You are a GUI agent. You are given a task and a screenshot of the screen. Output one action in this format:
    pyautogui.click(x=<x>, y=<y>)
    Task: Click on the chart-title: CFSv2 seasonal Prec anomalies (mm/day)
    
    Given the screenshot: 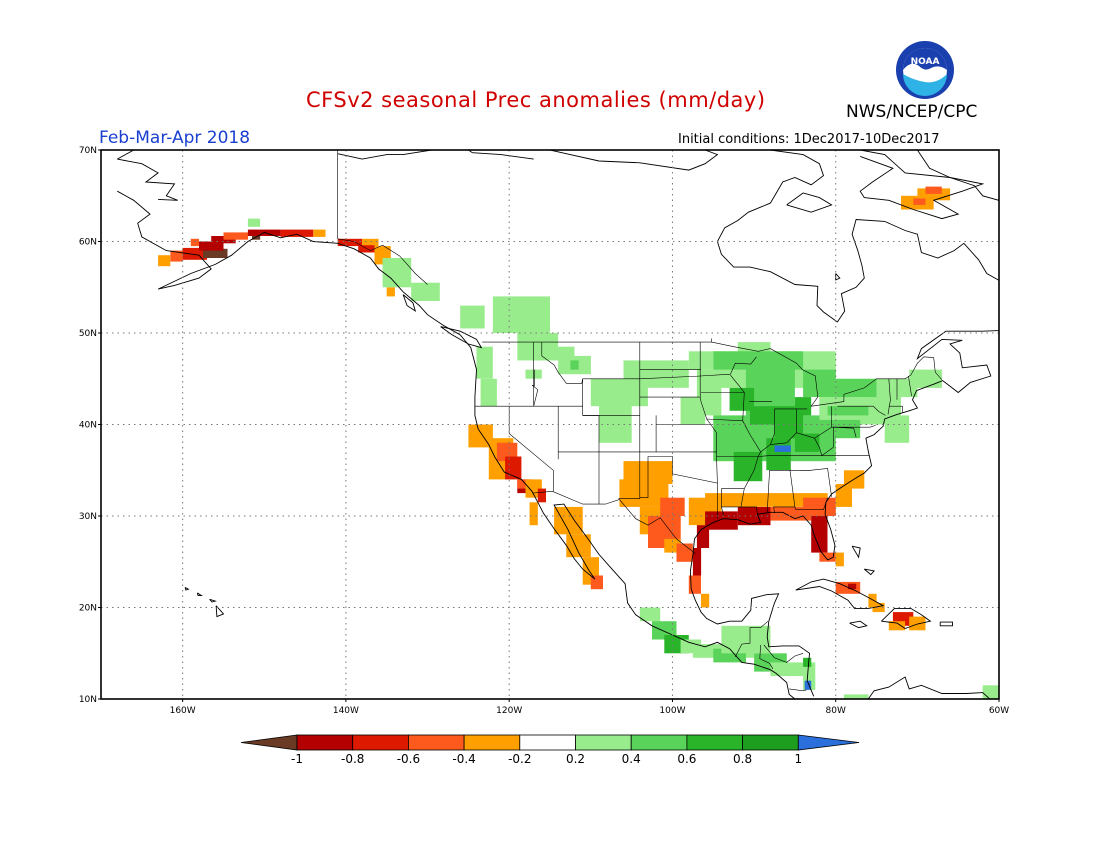 What is the action you would take?
    pyautogui.click(x=536, y=100)
    